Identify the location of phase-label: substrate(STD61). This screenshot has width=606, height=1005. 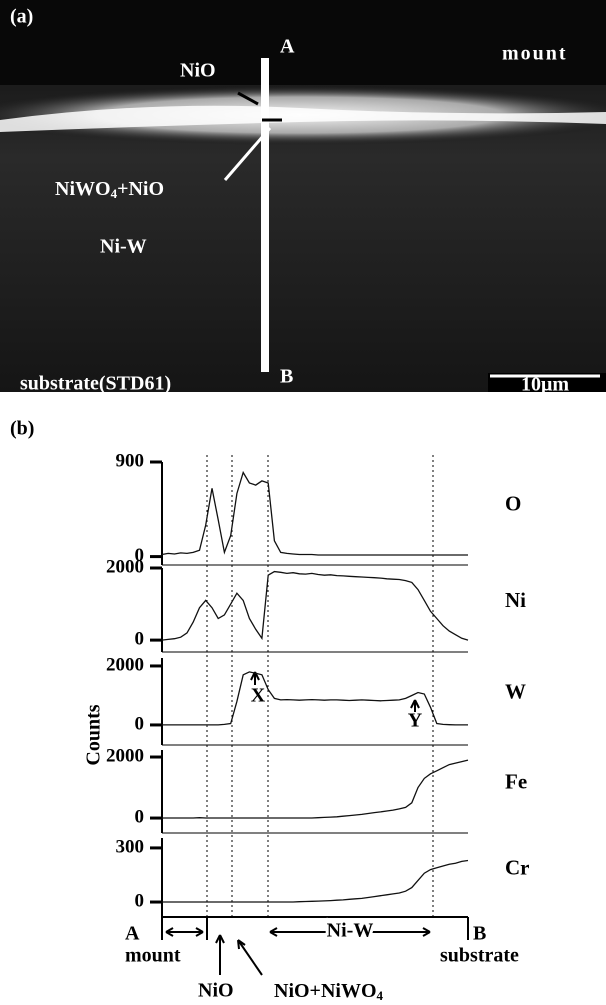
(95, 384).